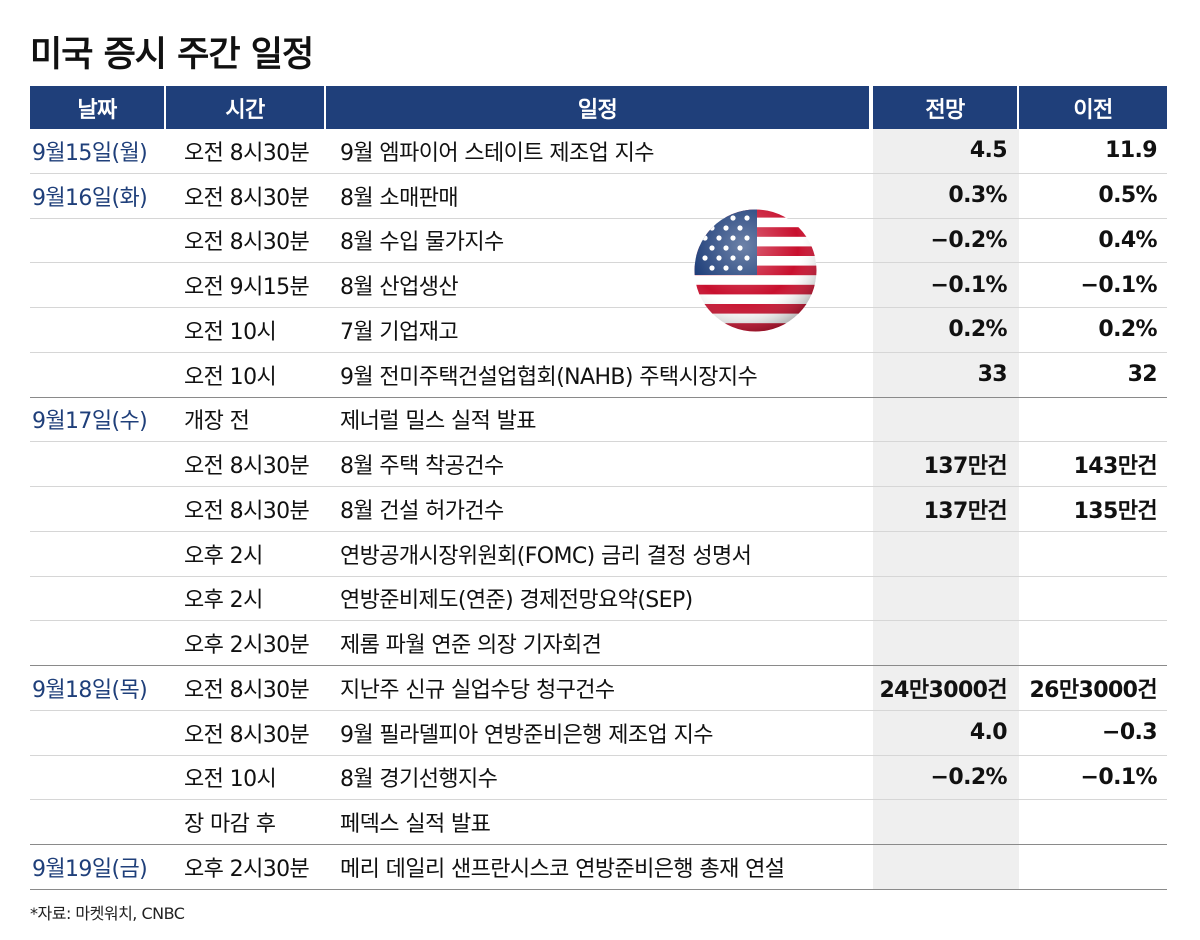 This screenshot has height=940, width=1200. Describe the element at coordinates (90, 422) in the screenshot. I see `row-date: 9월17일(수)` at that location.